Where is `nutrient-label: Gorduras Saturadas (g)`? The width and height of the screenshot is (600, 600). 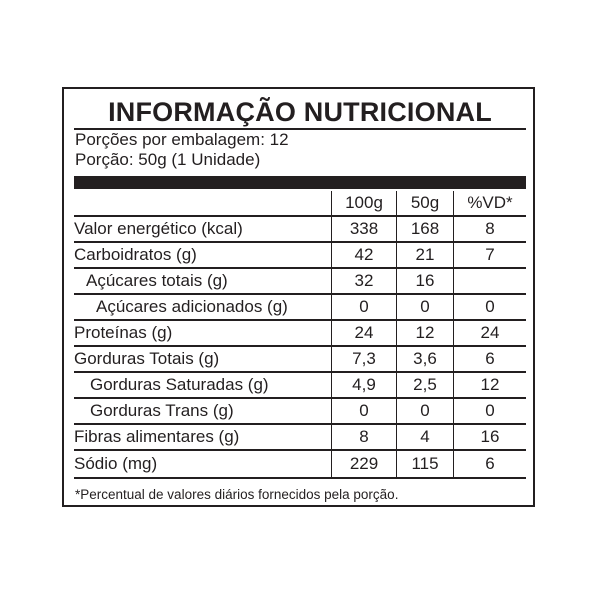
nutrient-label: Gorduras Saturadas (g) is located at coordinates (203, 385).